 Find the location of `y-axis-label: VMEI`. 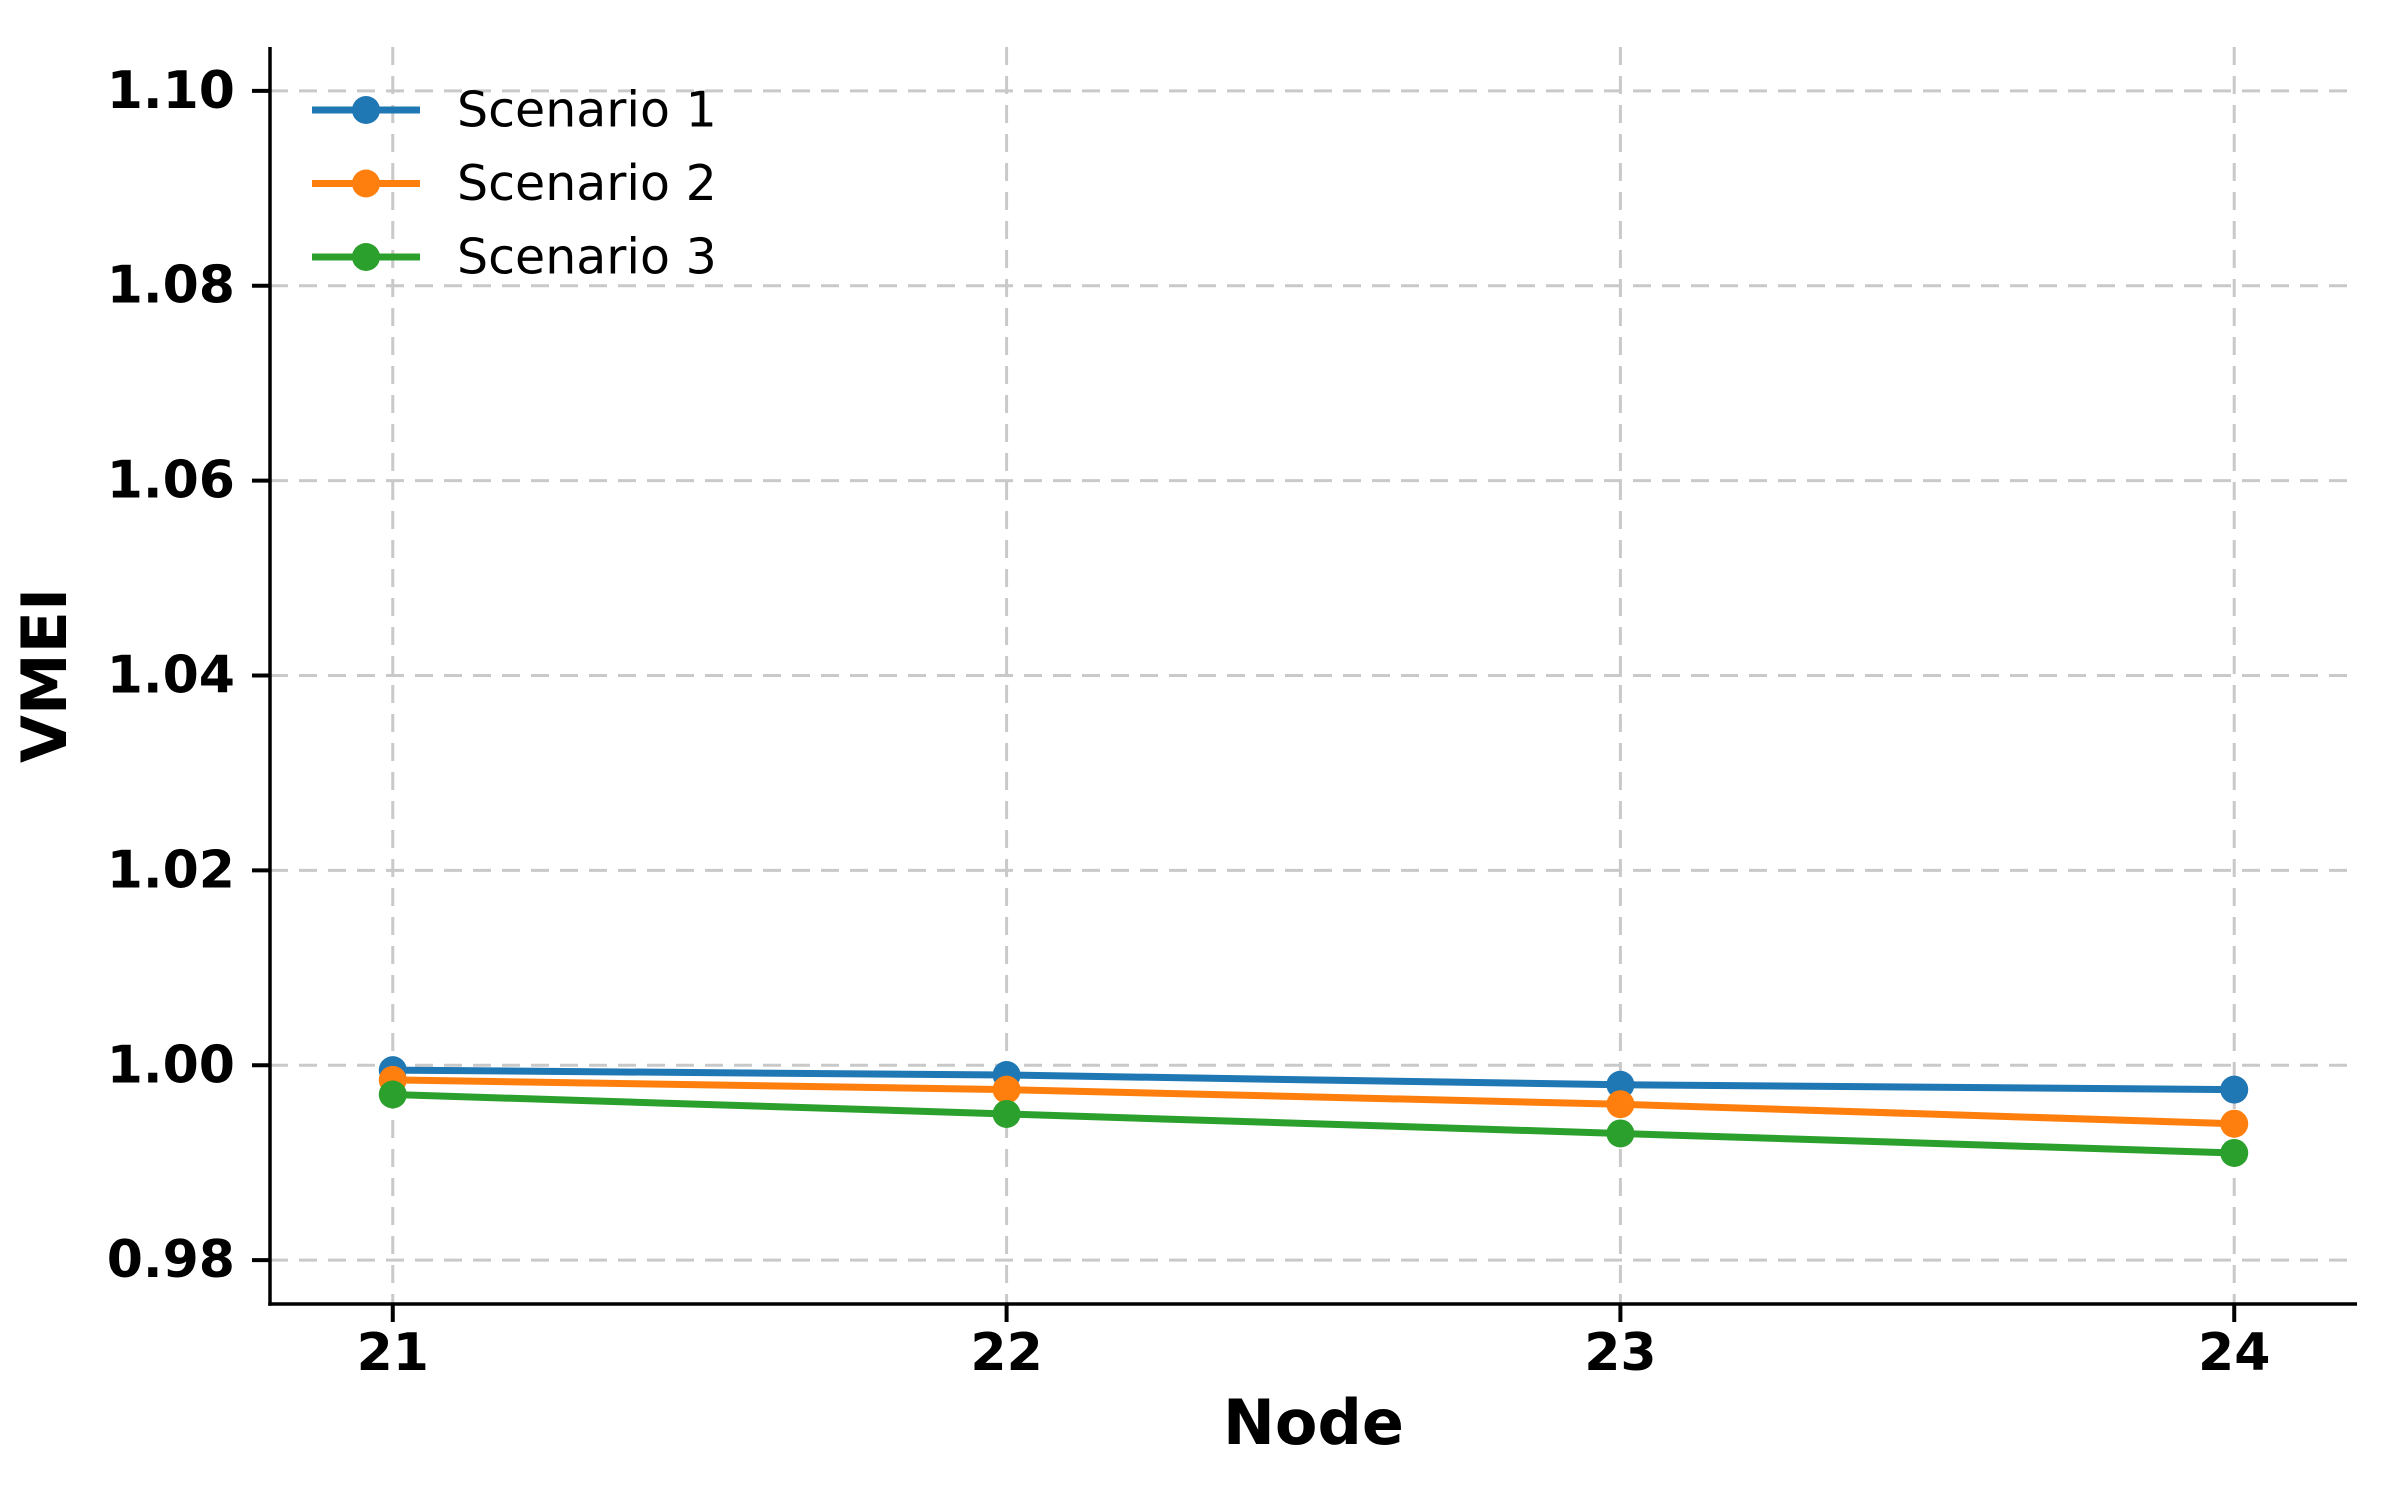

y-axis-label: VMEI is located at coordinates (44, 675).